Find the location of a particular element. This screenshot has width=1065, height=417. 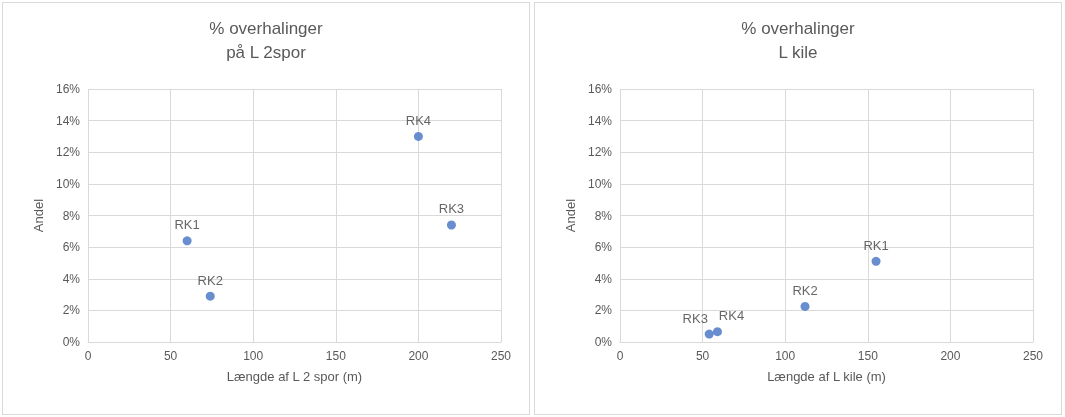

chart-title: % overhalinger på L 2spor is located at coordinates (266, 40).